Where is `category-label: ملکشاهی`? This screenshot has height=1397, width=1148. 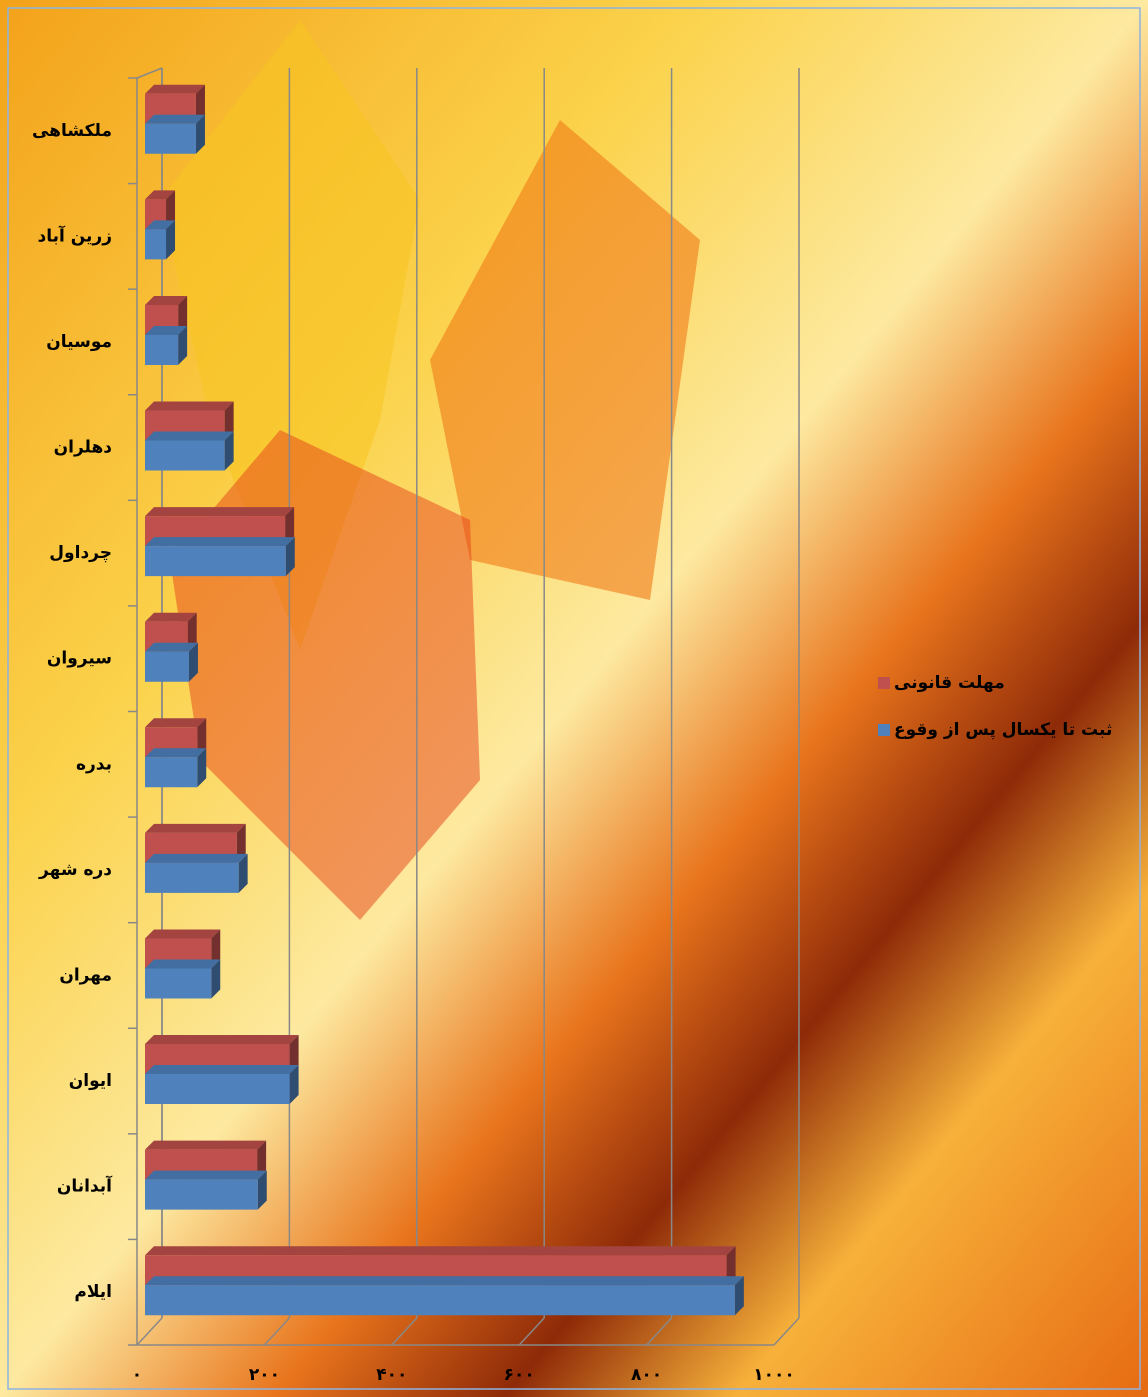
category-label: ملکشاهی is located at coordinates (72, 131).